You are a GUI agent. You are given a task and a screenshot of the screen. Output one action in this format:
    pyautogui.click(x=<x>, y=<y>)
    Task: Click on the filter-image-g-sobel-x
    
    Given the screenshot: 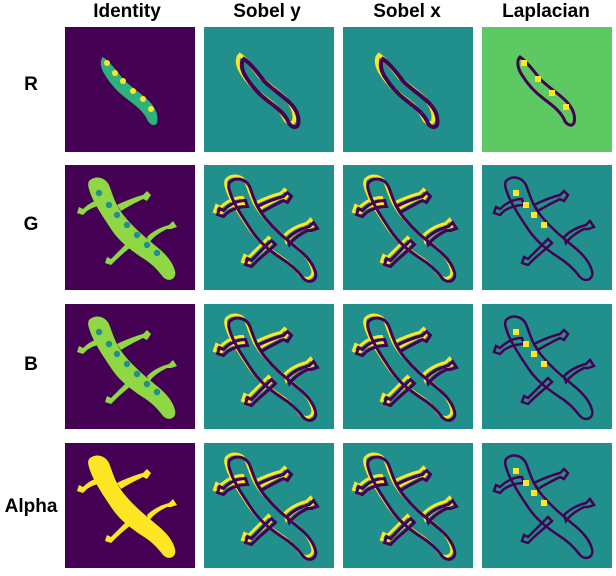 What is the action you would take?
    pyautogui.click(x=408, y=227)
    